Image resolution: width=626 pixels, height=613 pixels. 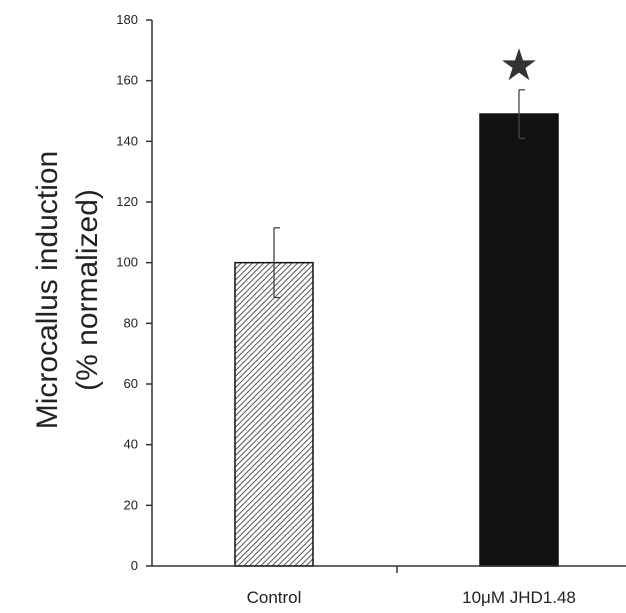 What do you see at coordinates (127, 140) in the screenshot?
I see `y-tick-label: 140` at bounding box center [127, 140].